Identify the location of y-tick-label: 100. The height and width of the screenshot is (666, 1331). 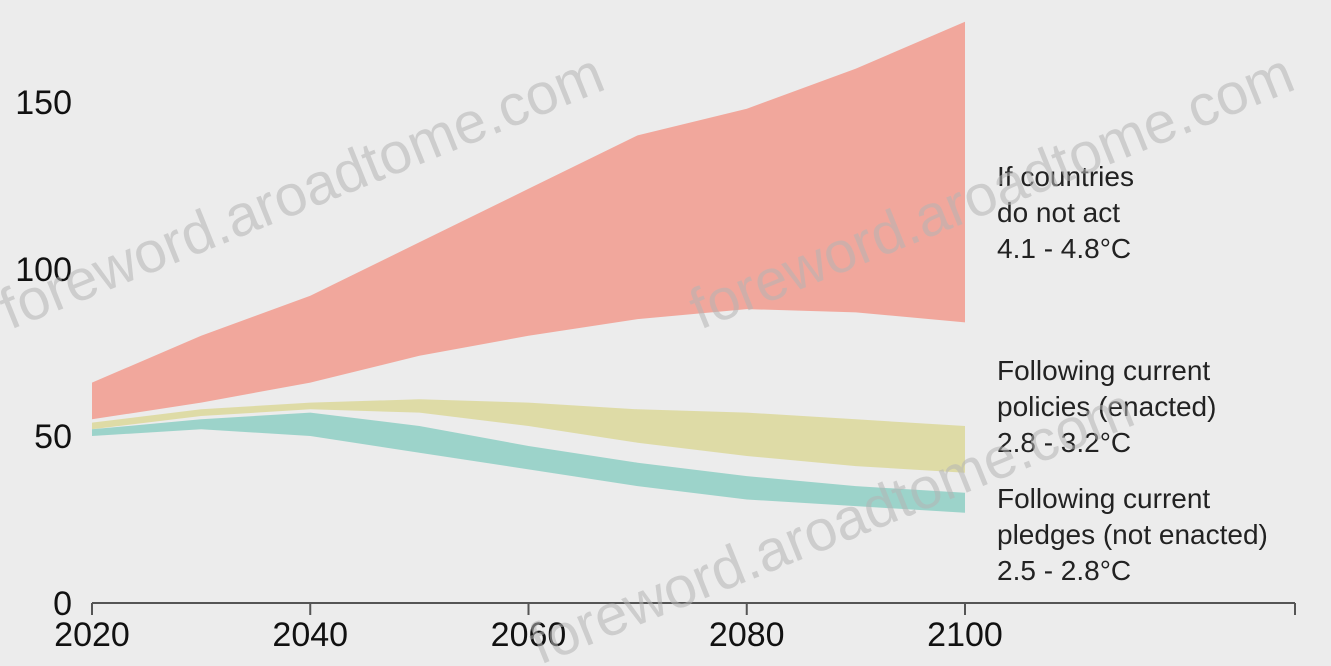
(43, 270).